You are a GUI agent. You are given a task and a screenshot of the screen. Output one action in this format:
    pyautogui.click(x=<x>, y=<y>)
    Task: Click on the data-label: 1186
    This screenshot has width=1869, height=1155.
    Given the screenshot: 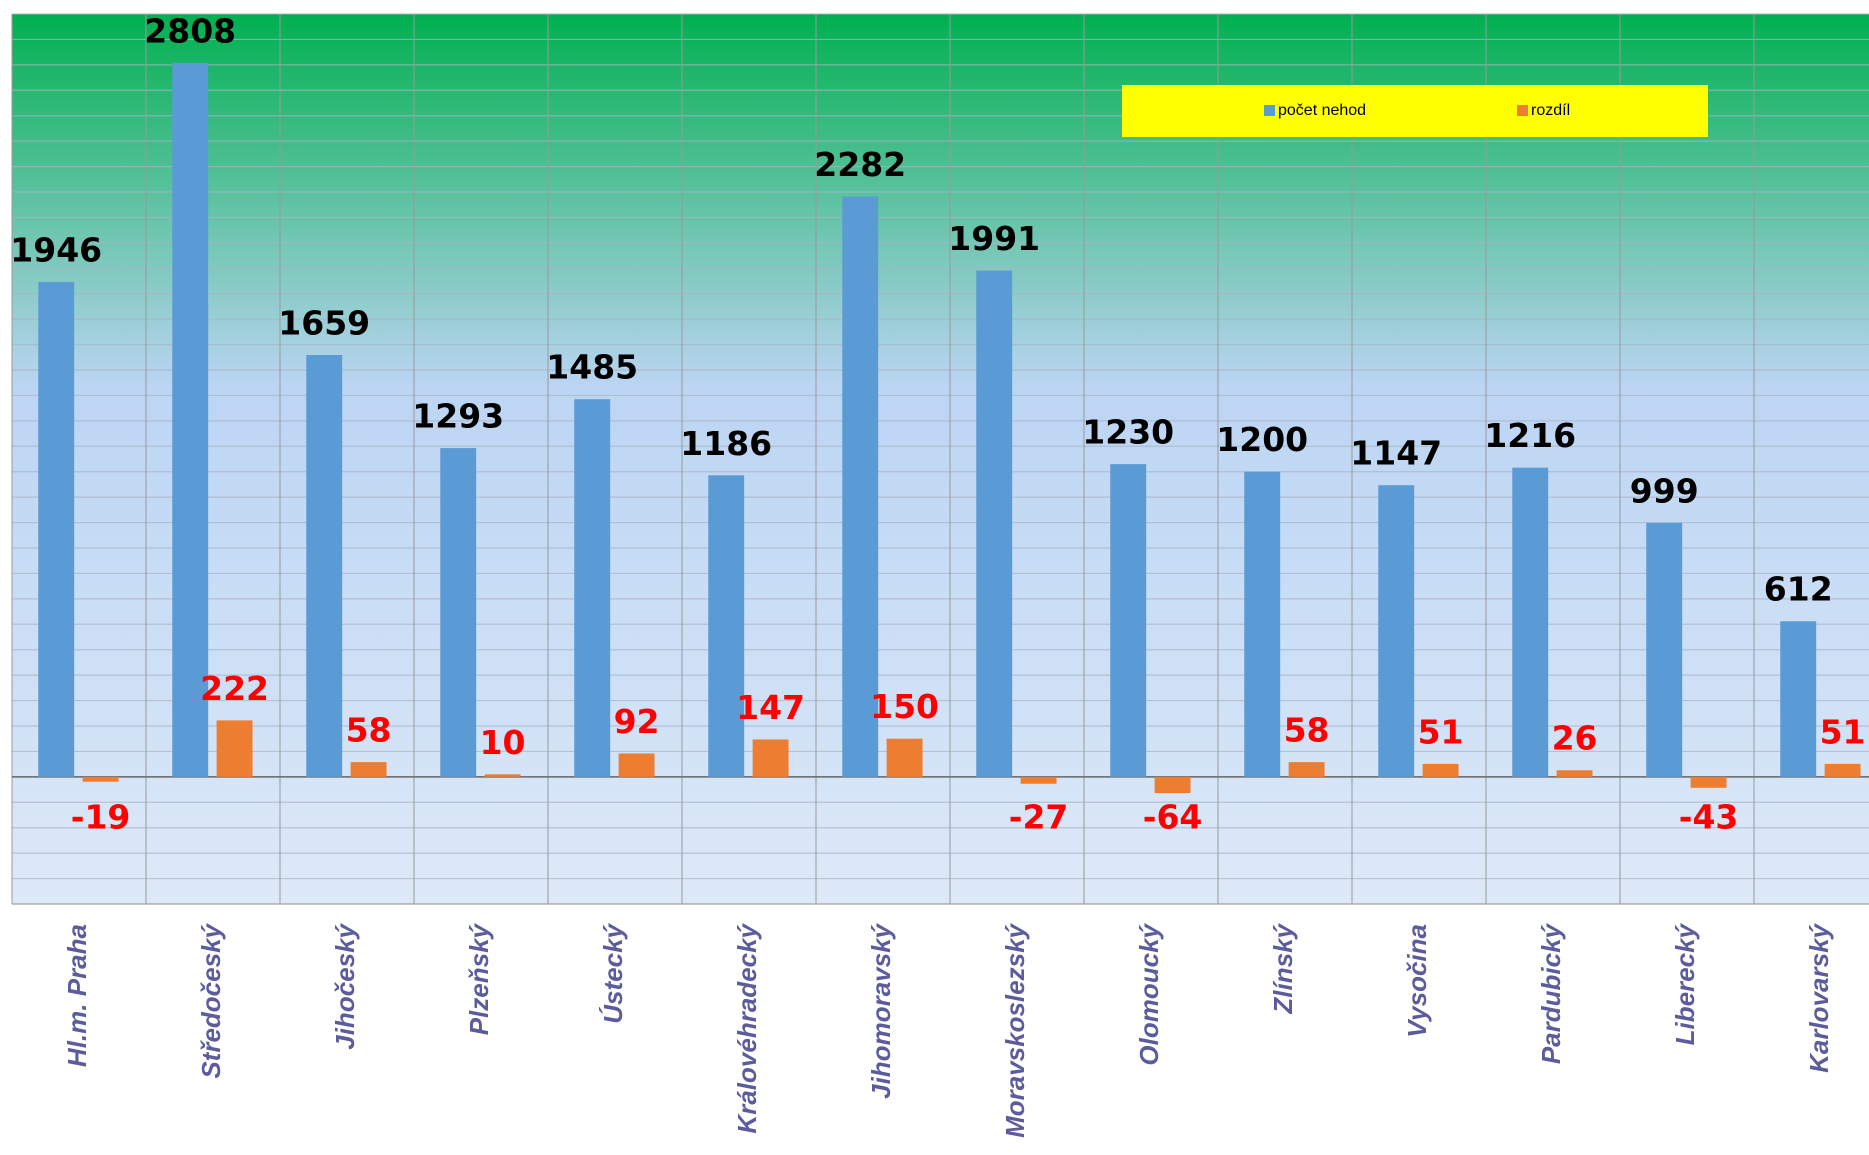 What is the action you would take?
    pyautogui.click(x=726, y=443)
    